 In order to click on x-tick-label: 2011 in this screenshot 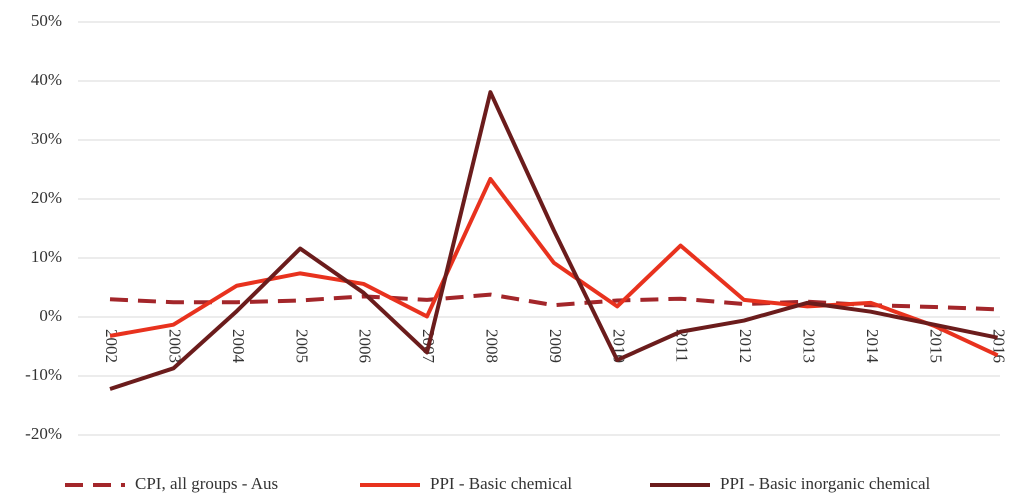, I will do `click(682, 345)`.